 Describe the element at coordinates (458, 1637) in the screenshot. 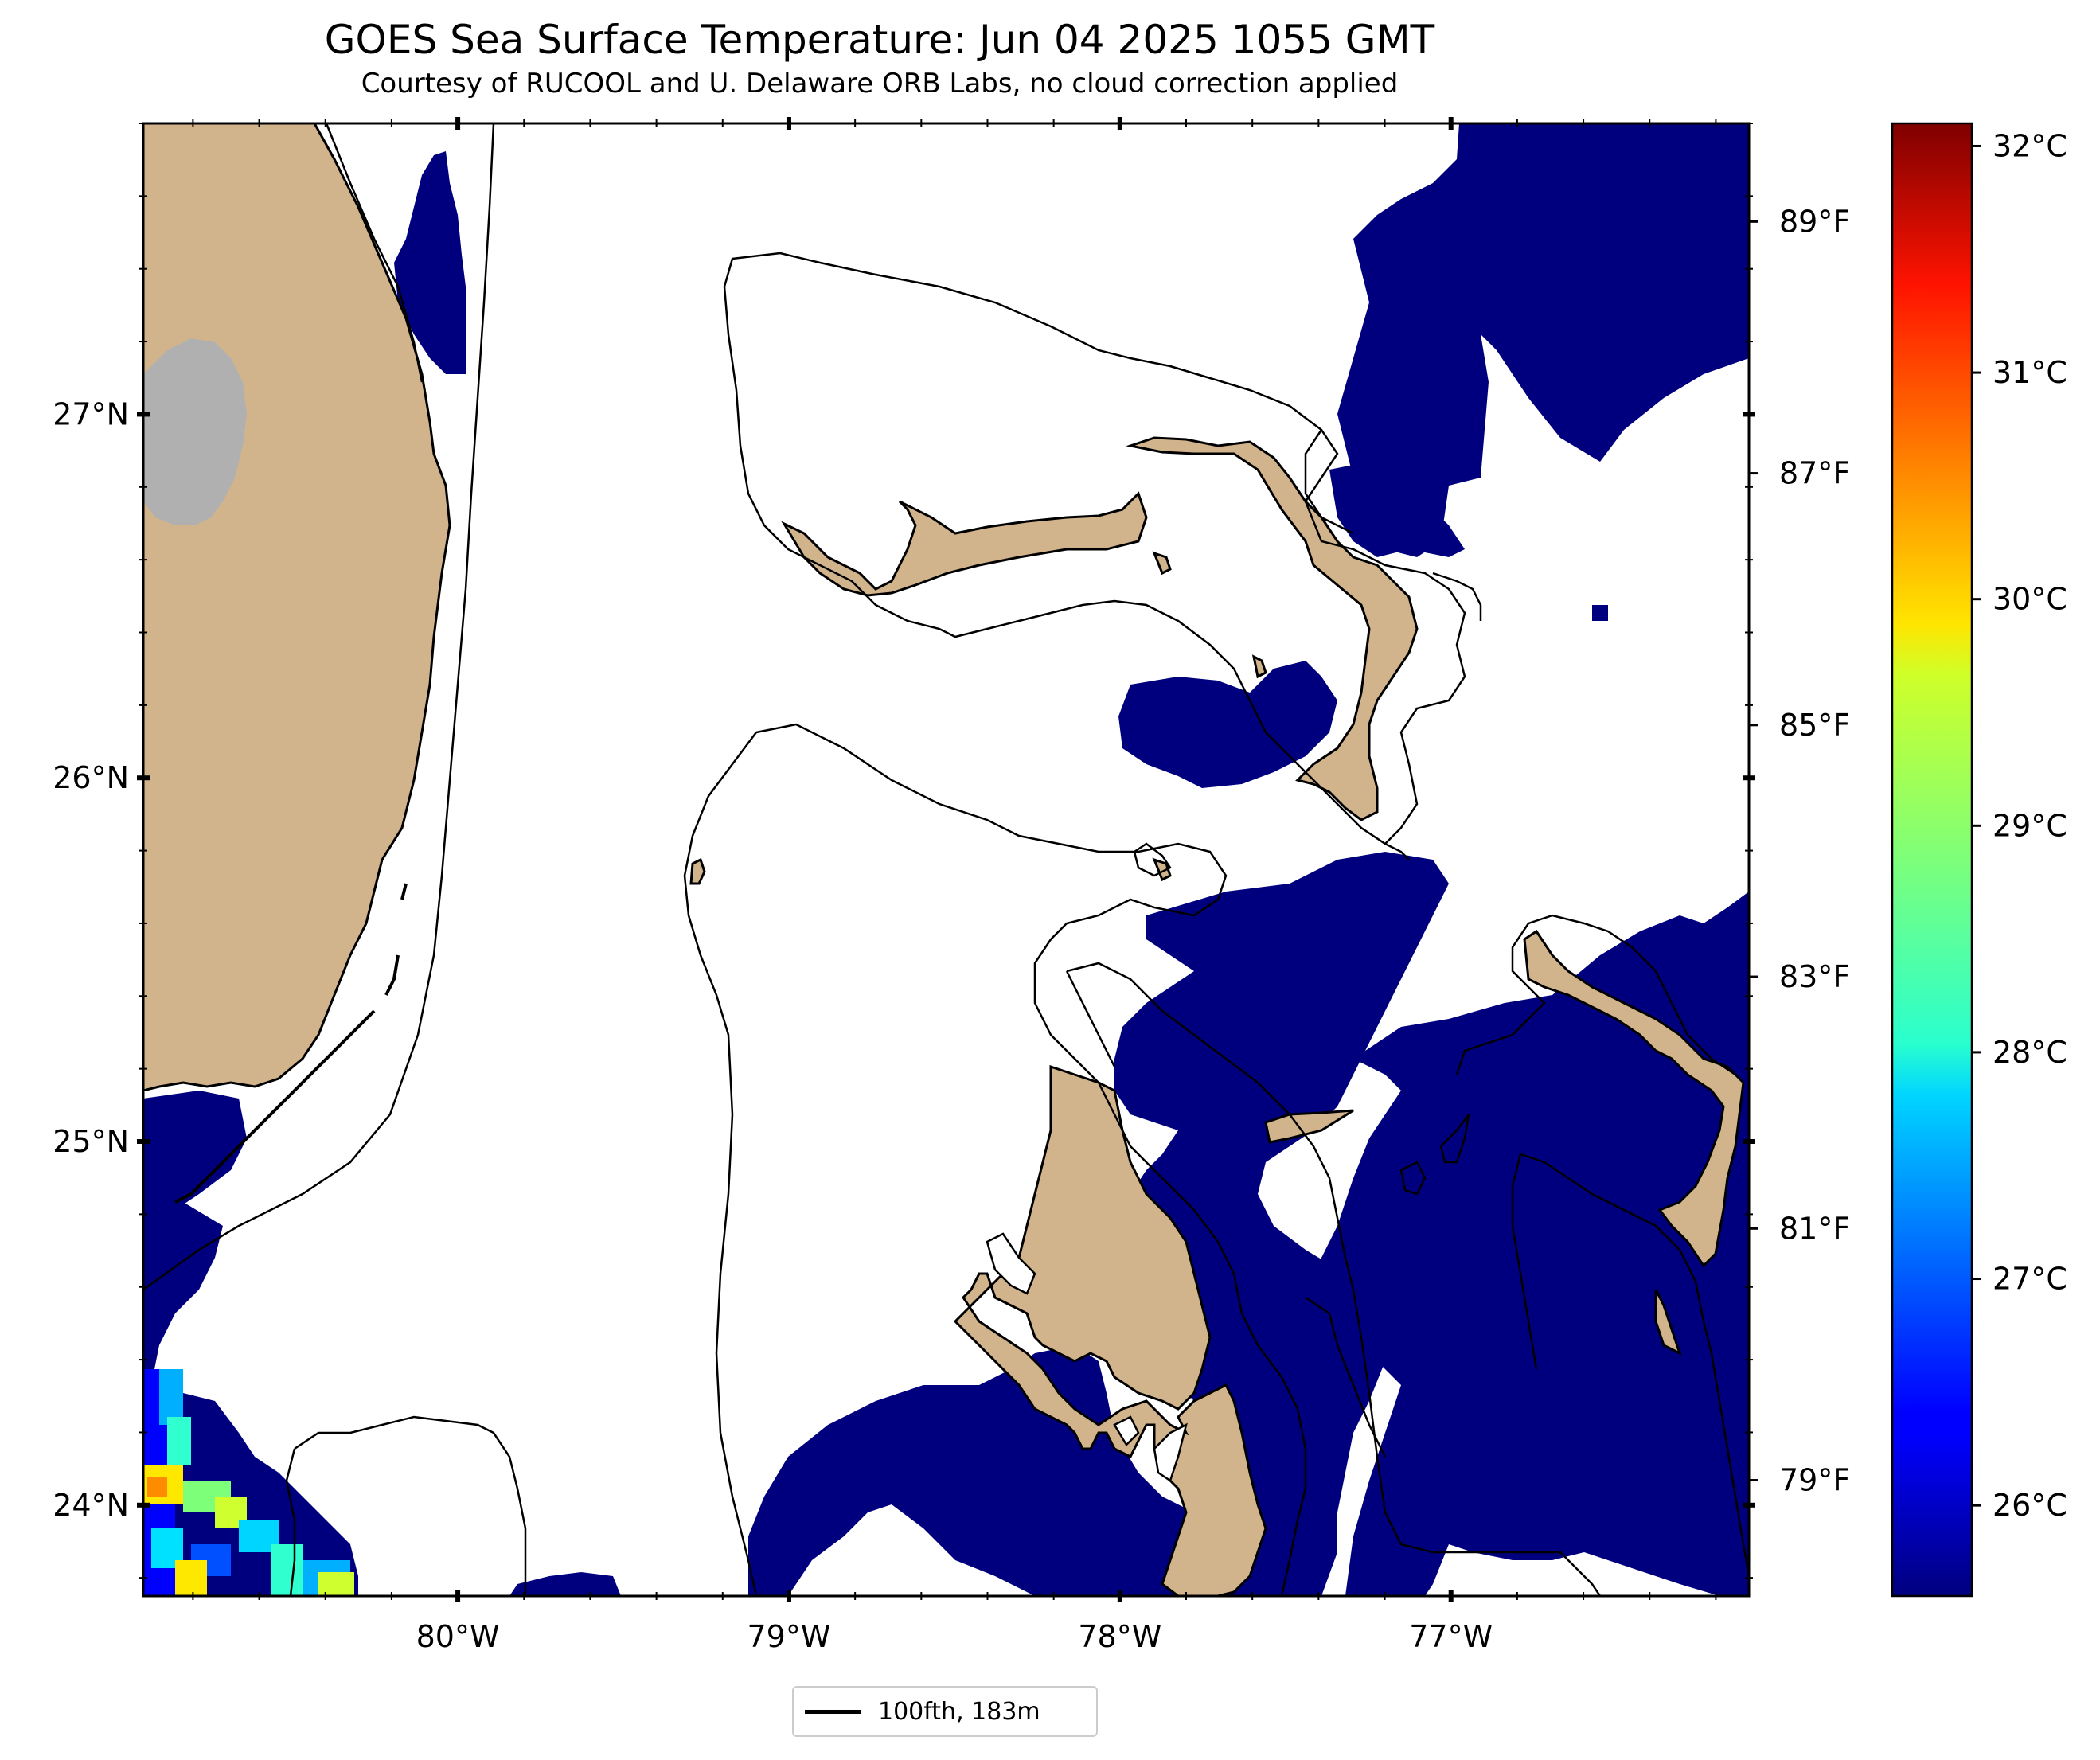

I see `lon-tick-label: 80°W` at that location.